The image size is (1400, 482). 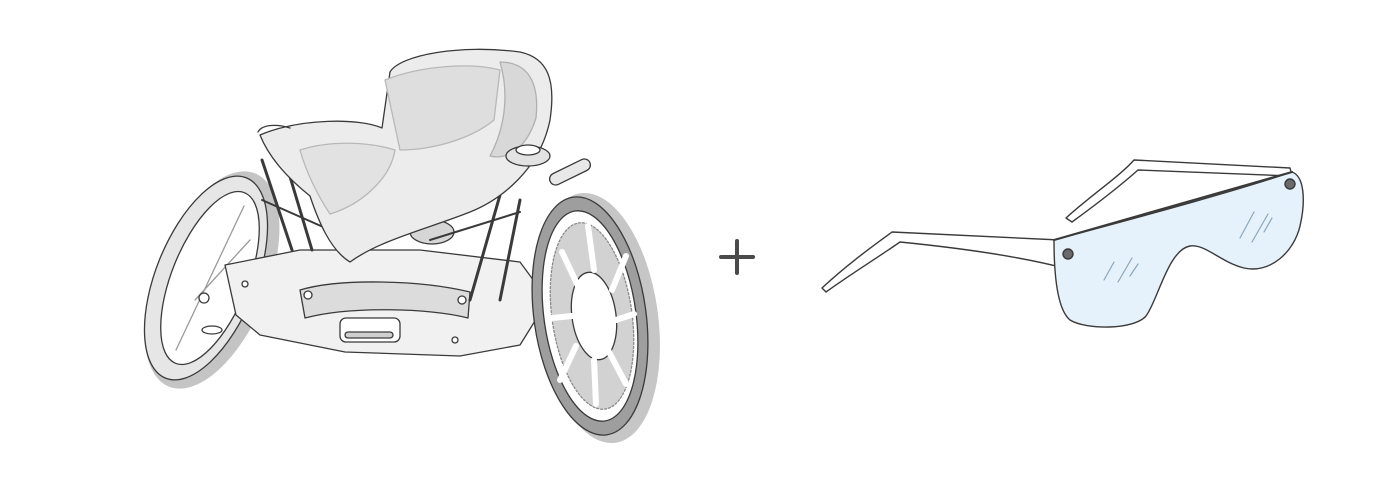 I want to click on frame, so click(x=386, y=303).